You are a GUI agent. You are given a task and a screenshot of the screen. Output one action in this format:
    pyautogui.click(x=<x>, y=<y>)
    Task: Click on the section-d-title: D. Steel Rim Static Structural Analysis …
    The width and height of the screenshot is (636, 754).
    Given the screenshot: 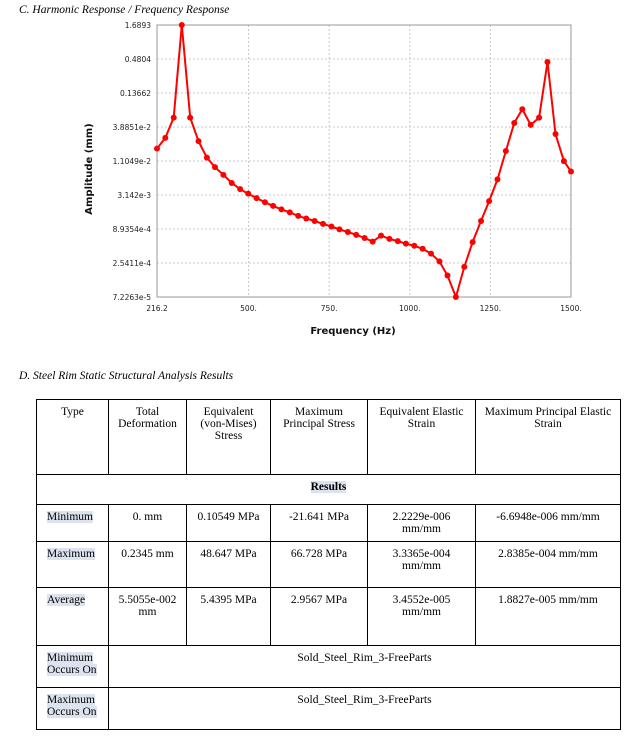 What is the action you would take?
    pyautogui.click(x=126, y=376)
    